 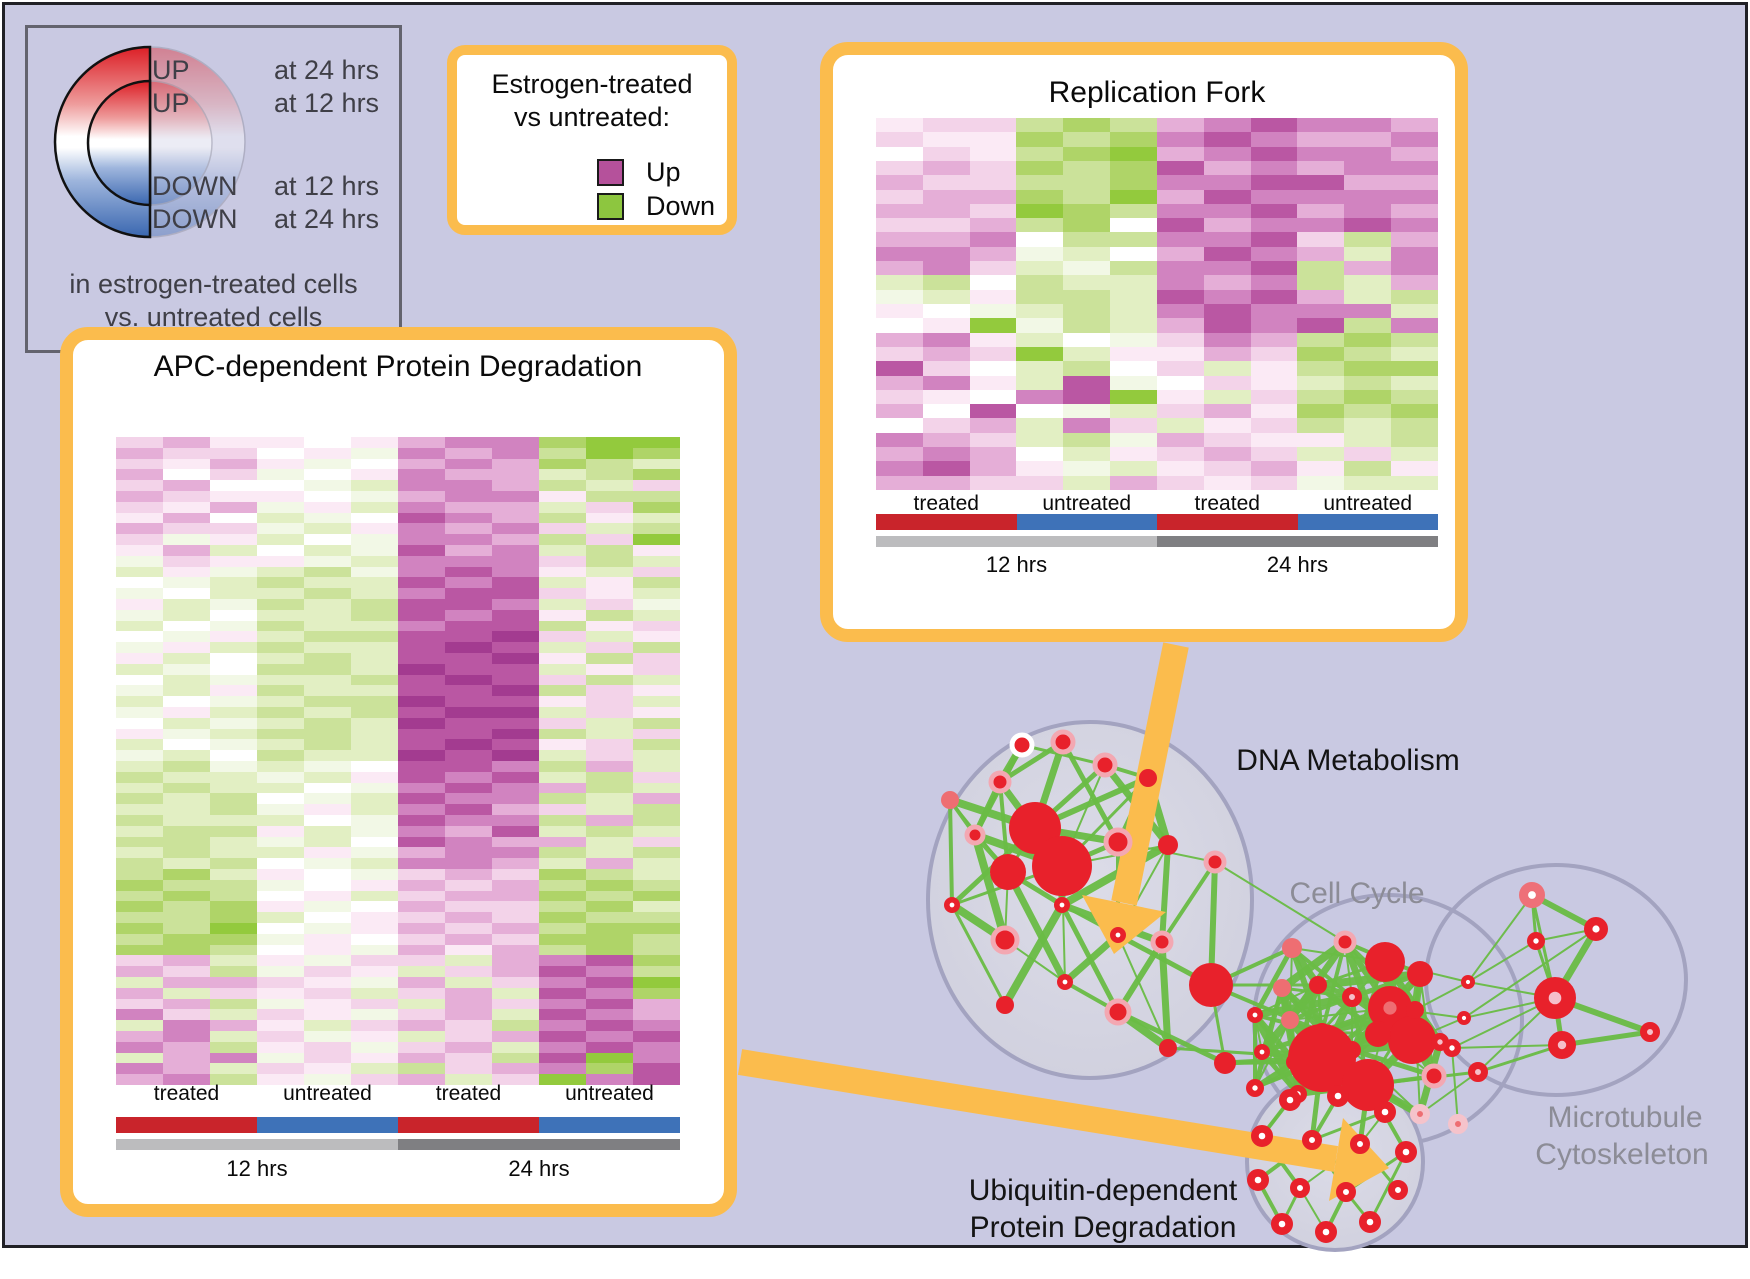 I want to click on apc-time-bars, so click(x=398, y=1144).